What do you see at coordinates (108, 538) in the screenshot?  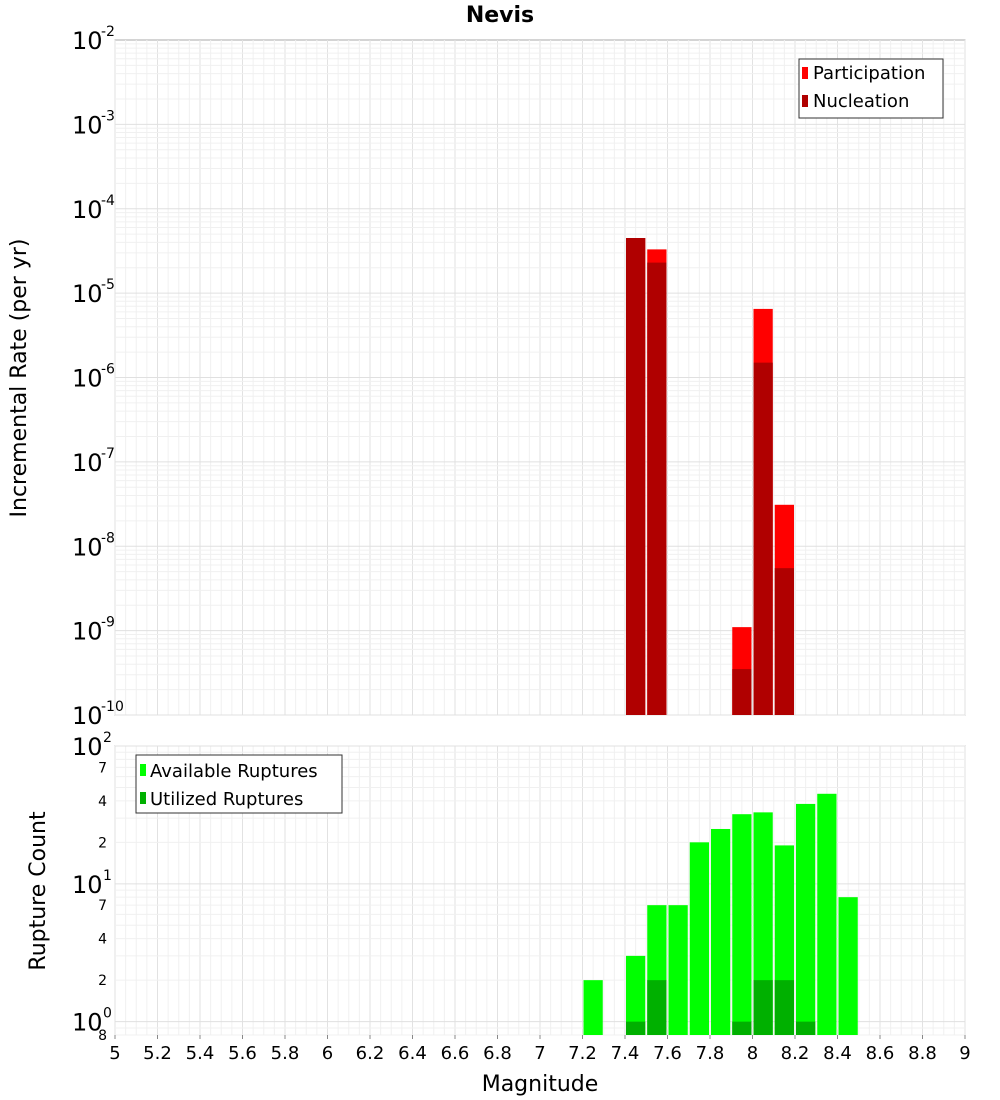 I see `top-y-tick-exponent: -8` at bounding box center [108, 538].